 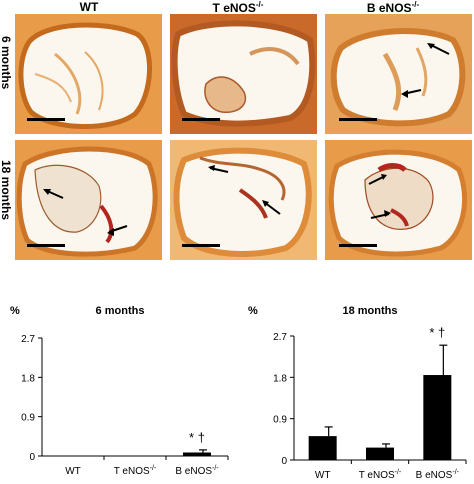 What do you see at coordinates (88, 74) in the screenshot?
I see `micrograph-wt-6-months` at bounding box center [88, 74].